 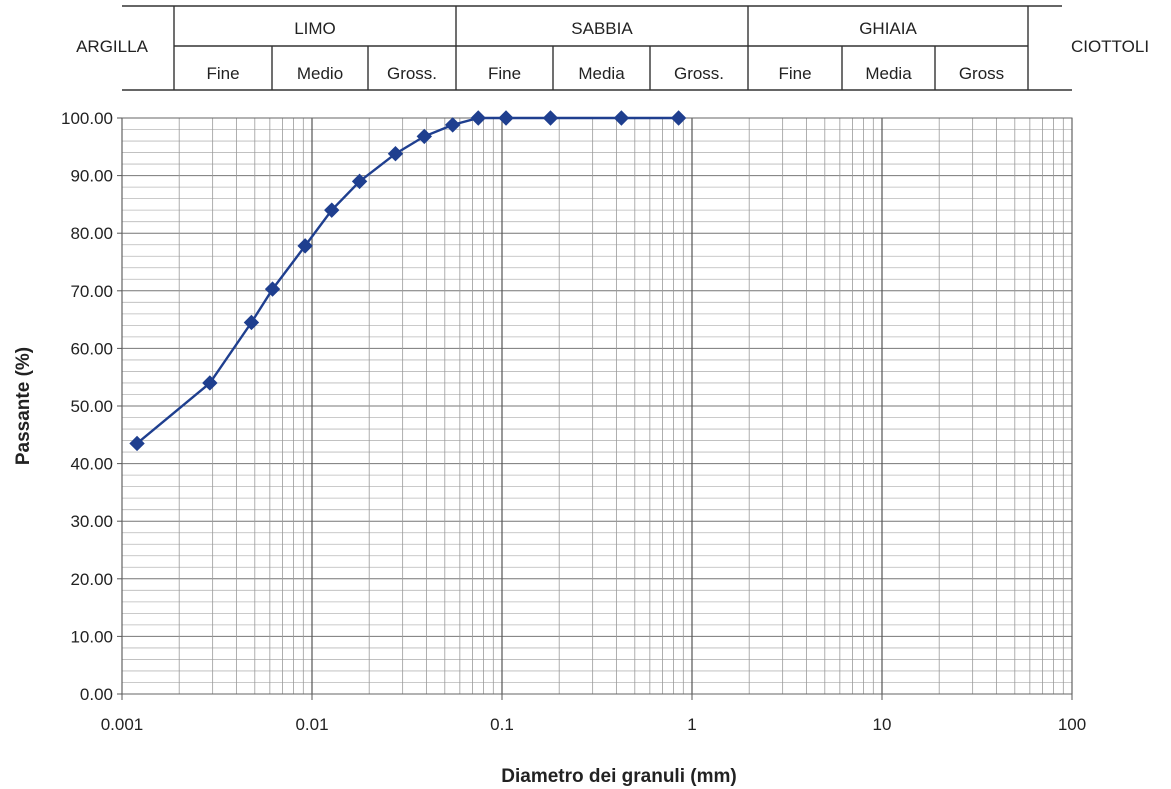 I want to click on y-tick-label: 40.00, so click(x=91, y=464).